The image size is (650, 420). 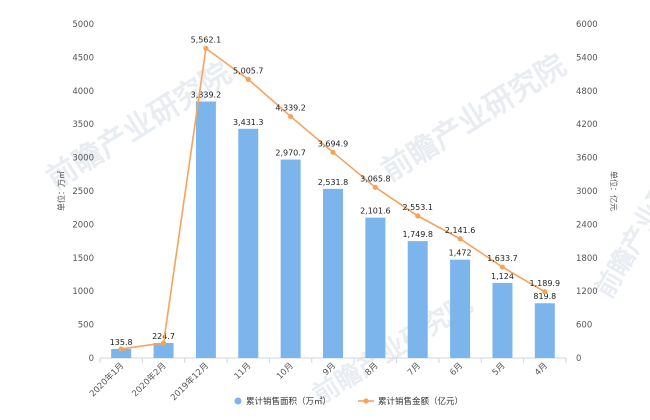 I want to click on y-left-tick-label: 4500, so click(x=83, y=58).